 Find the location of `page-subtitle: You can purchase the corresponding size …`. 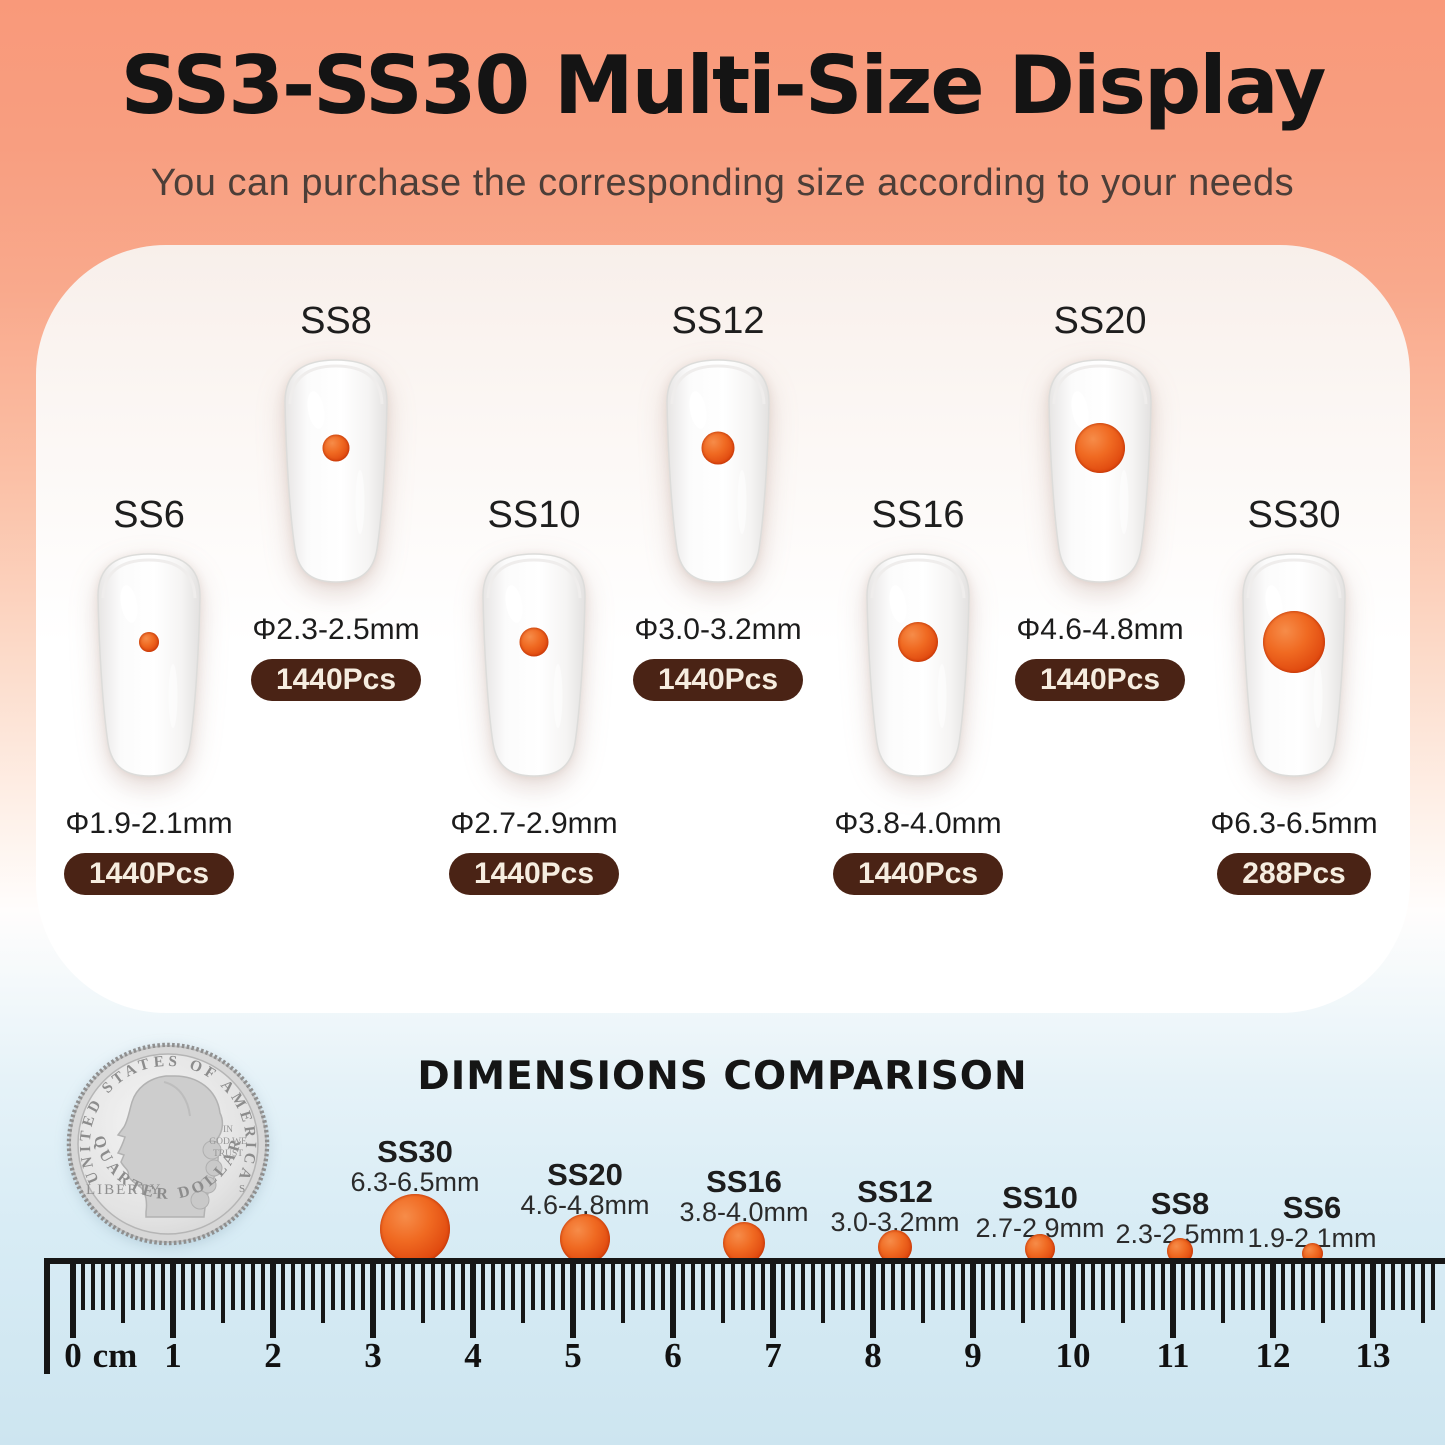

page-subtitle: You can purchase the corresponding size … is located at coordinates (722, 183).